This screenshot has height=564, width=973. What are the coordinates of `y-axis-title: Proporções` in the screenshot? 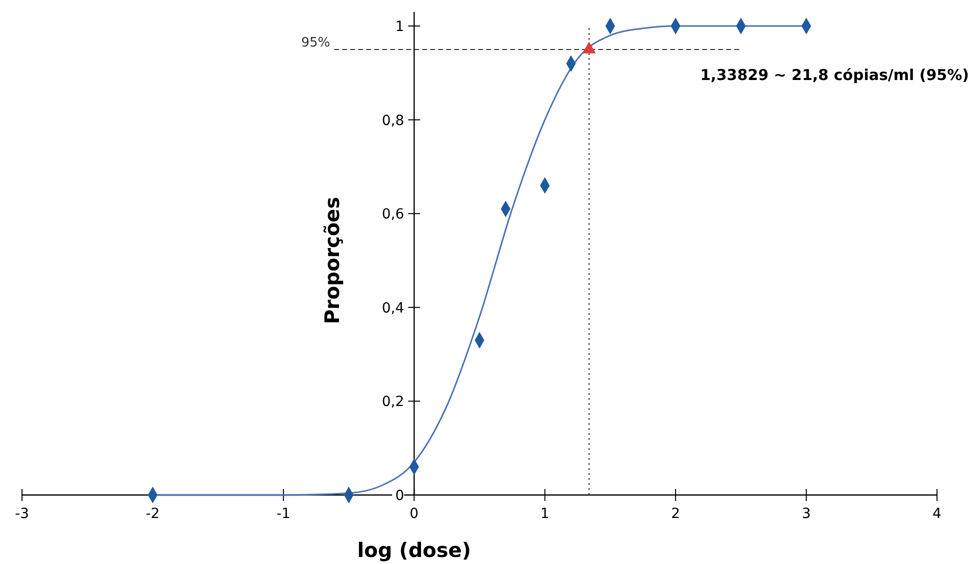 It's located at (332, 260).